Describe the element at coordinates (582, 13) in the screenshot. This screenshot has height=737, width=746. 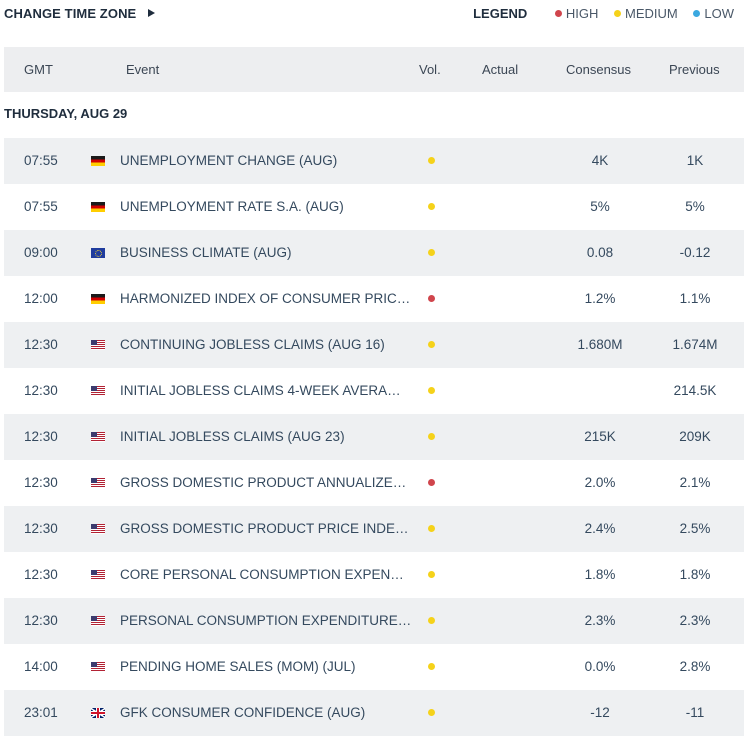
I see `legend-label-high: HIGH` at that location.